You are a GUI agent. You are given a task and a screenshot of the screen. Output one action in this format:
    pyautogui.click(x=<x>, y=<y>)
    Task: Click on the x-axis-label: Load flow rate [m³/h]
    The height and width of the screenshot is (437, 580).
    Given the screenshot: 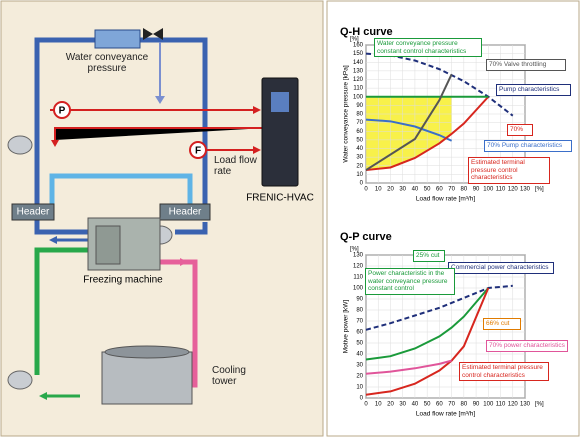 What is the action you would take?
    pyautogui.click(x=445, y=414)
    